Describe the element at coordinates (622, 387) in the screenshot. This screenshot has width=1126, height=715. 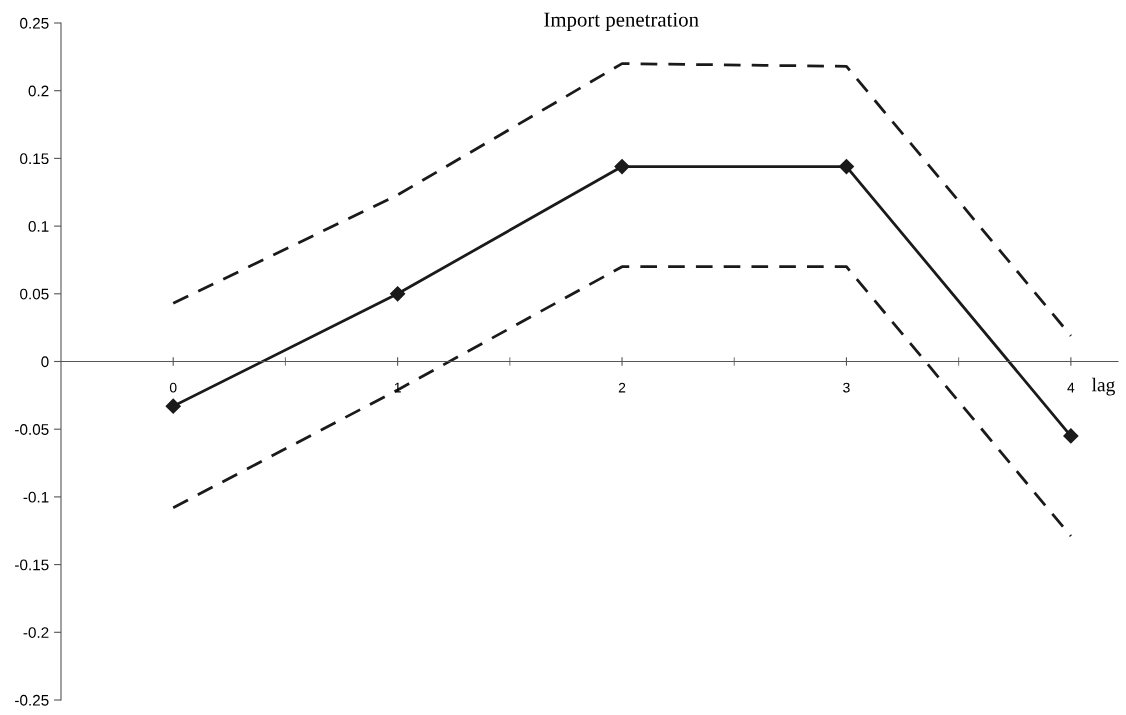
I see `x-tick-label: 2` at that location.